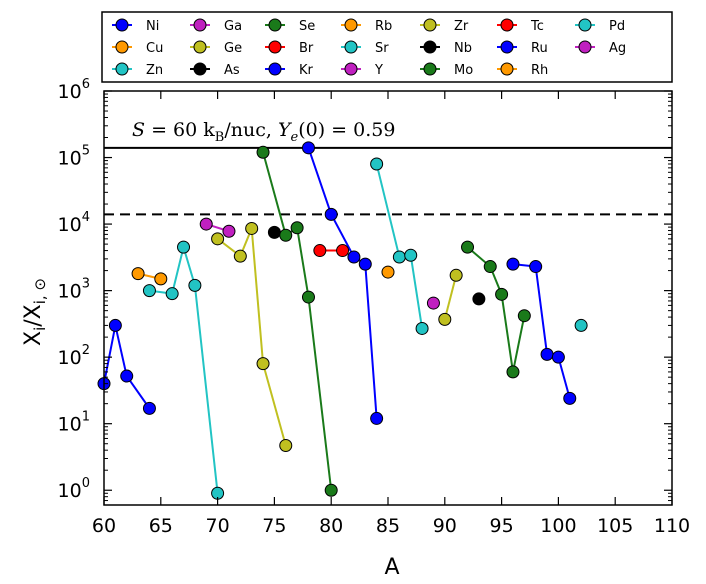  Describe the element at coordinates (539, 48) in the screenshot. I see `legend-label-ru: Ru` at that location.